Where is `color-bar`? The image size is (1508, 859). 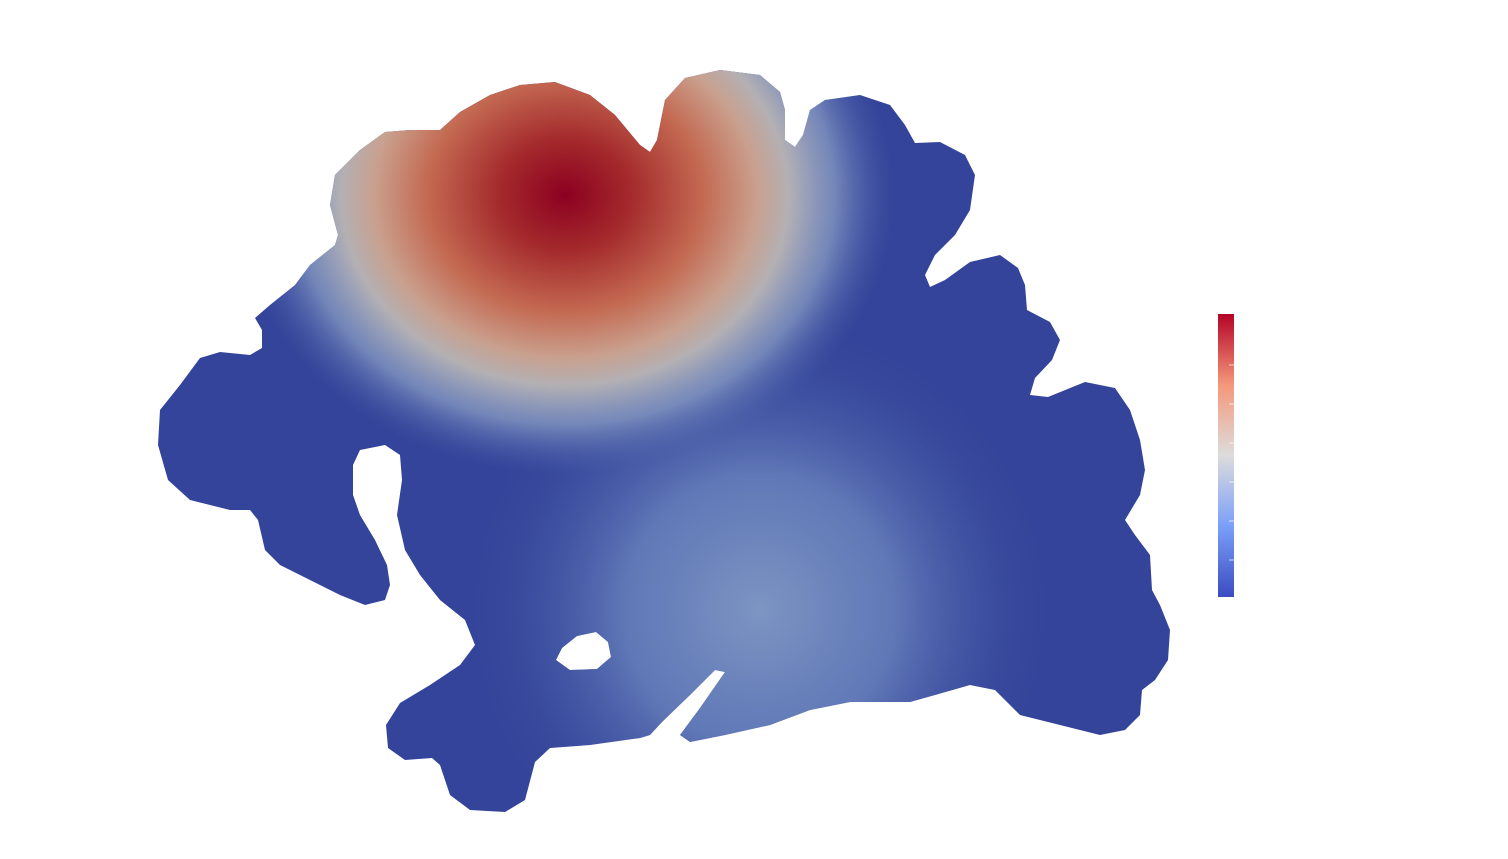
color-bar is located at coordinates (1226, 455).